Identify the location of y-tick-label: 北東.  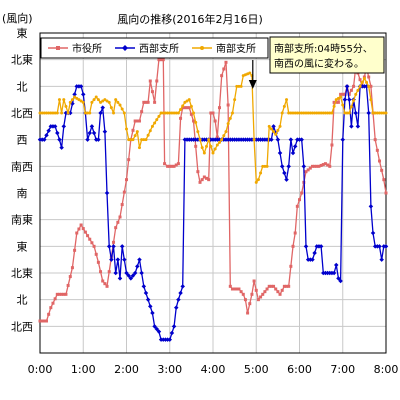
(22, 273).